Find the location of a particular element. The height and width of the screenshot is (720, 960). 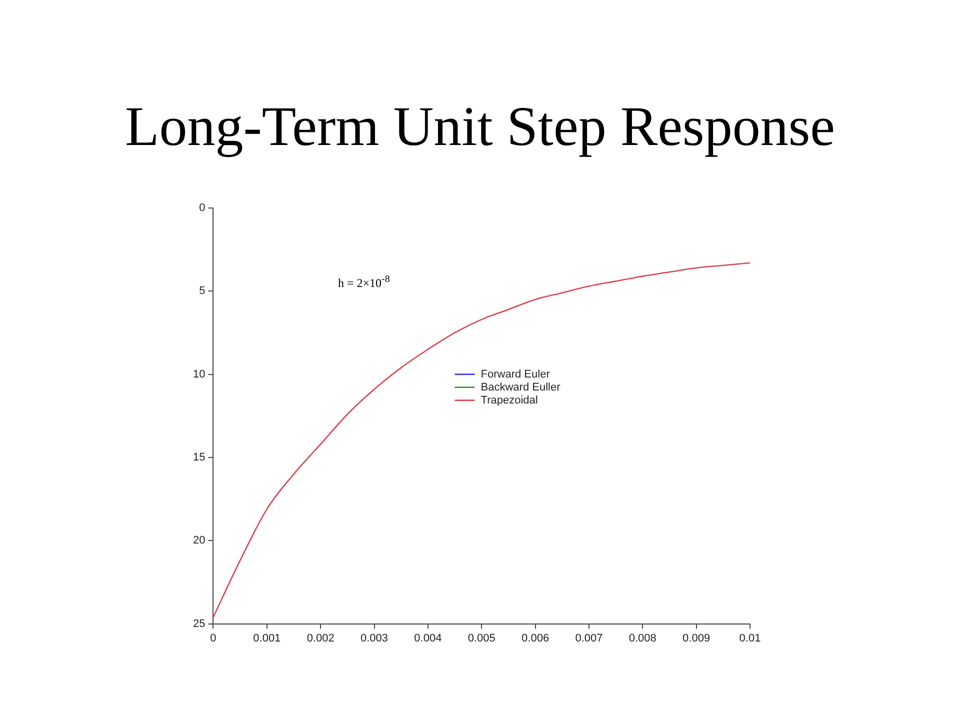

y-tick-label: 25 is located at coordinates (199, 624).